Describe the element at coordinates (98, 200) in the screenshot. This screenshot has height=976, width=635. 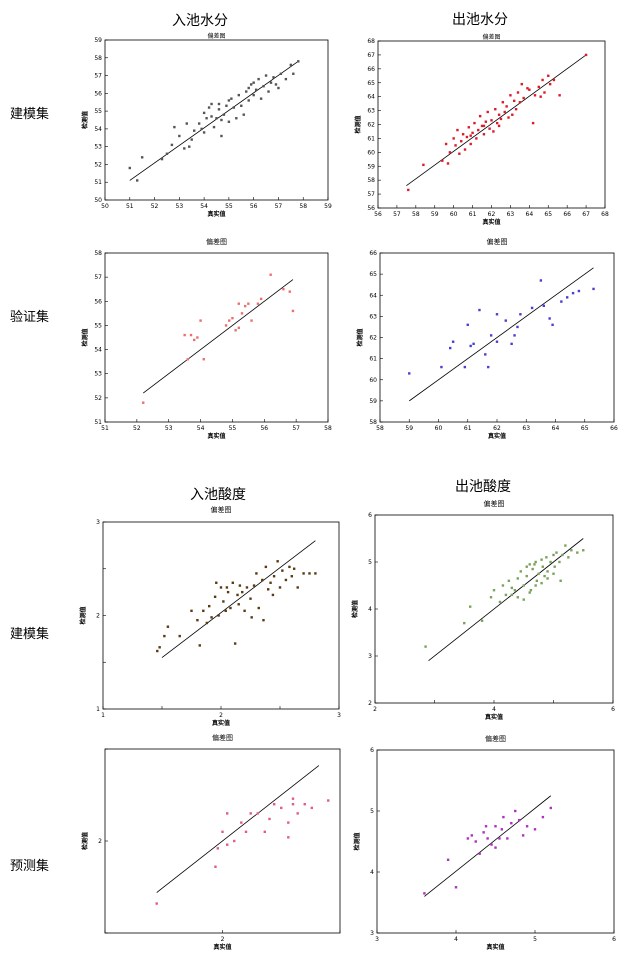
I see `y-tick-label: 50` at that location.